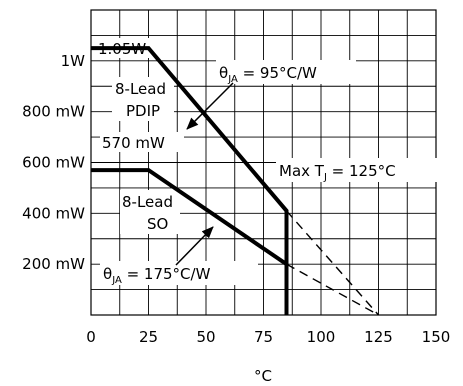 This screenshot has height=386, width=463. Describe the element at coordinates (73, 61) in the screenshot. I see `y-tick-label: 1W` at that location.